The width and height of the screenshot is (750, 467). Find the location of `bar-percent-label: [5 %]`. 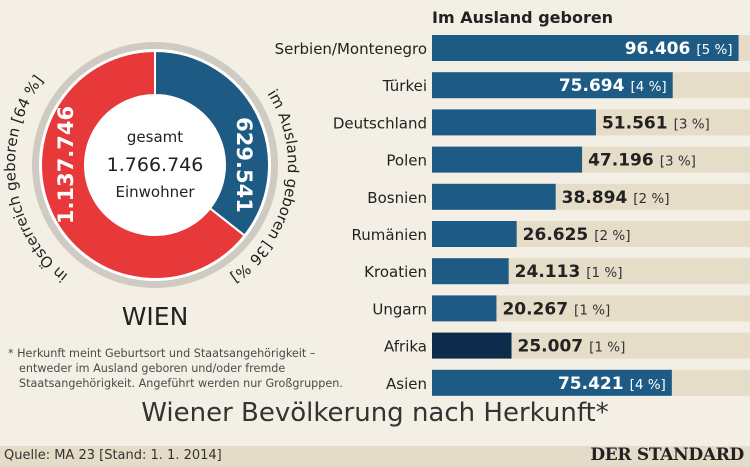

bar-percent-label: [5 %] is located at coordinates (714, 50).